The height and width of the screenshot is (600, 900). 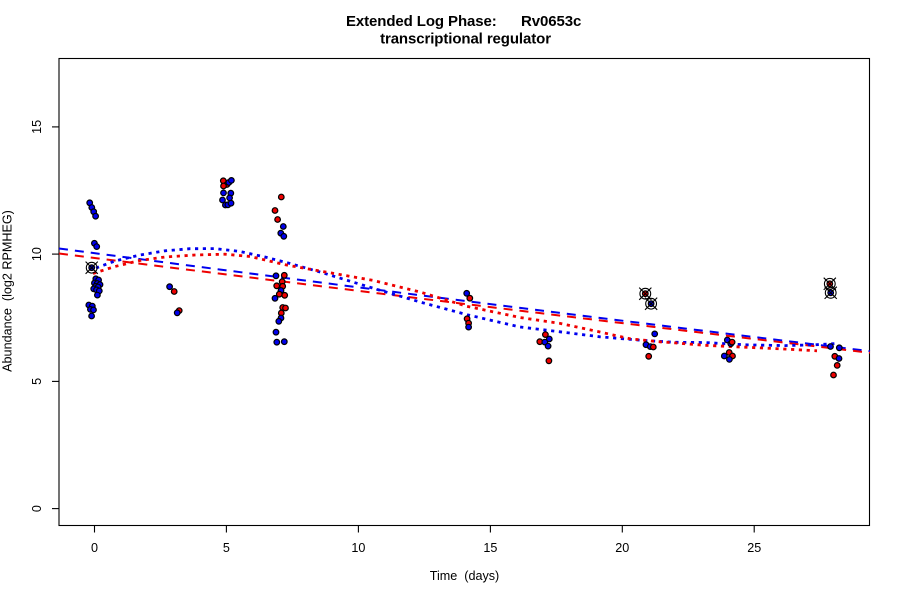 I want to click on svg-text: 25, so click(x=754, y=548).